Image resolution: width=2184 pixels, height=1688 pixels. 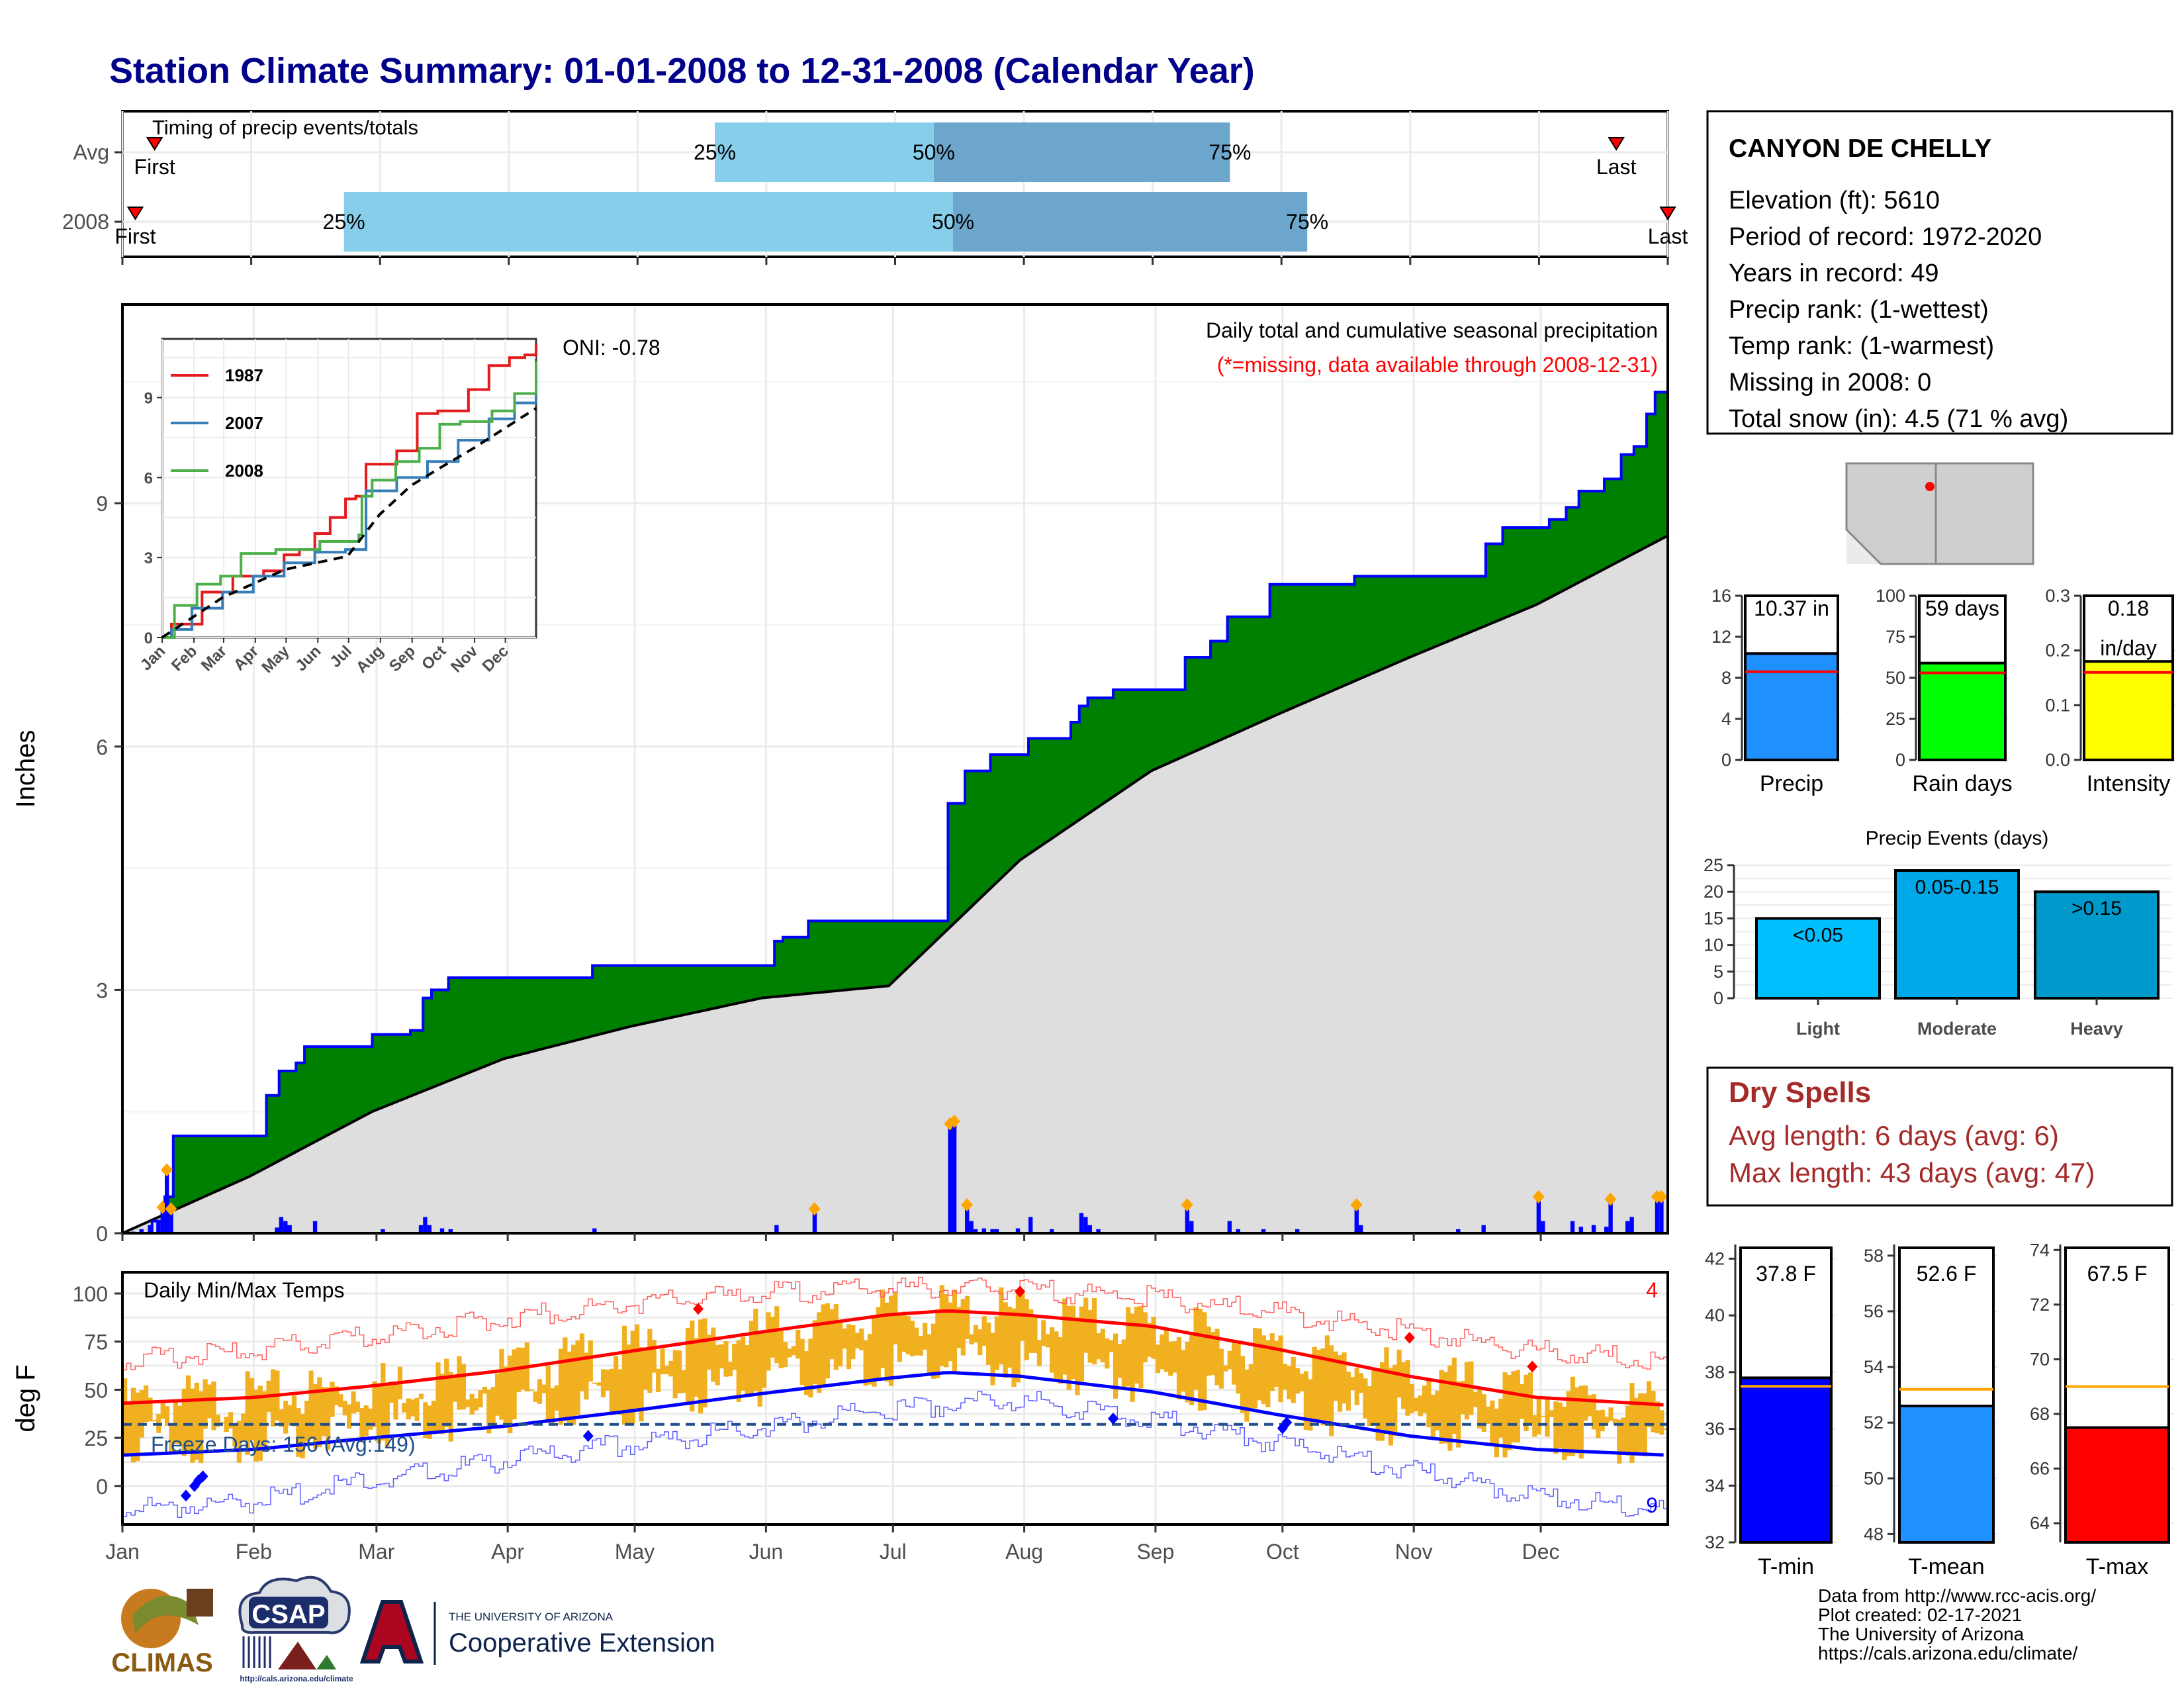 I want to click on heavy-precip-marker, so click(x=1356, y=1205).